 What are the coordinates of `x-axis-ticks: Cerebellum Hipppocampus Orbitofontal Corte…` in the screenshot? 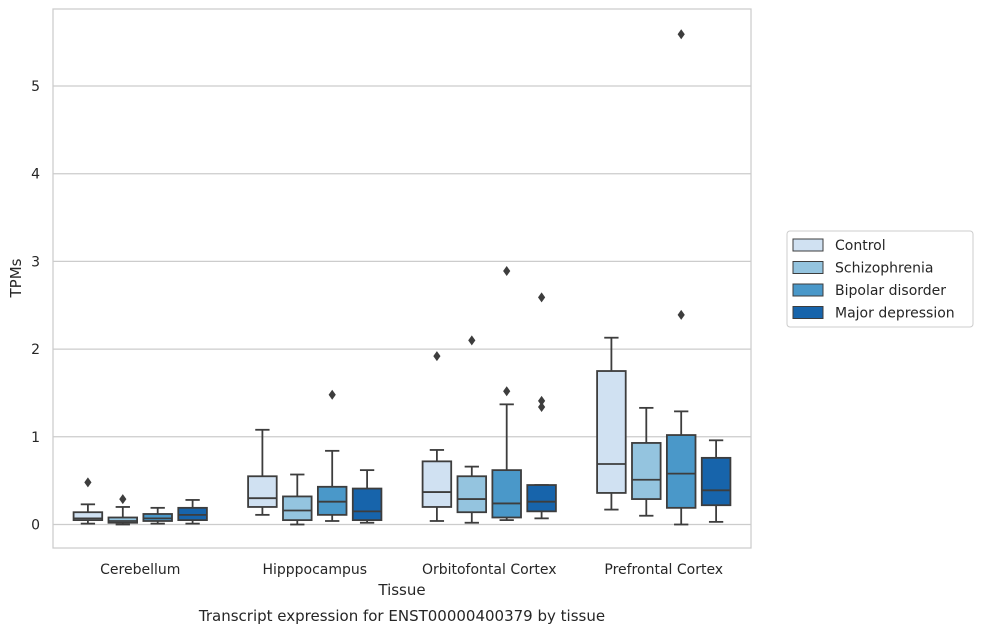 It's located at (411, 570).